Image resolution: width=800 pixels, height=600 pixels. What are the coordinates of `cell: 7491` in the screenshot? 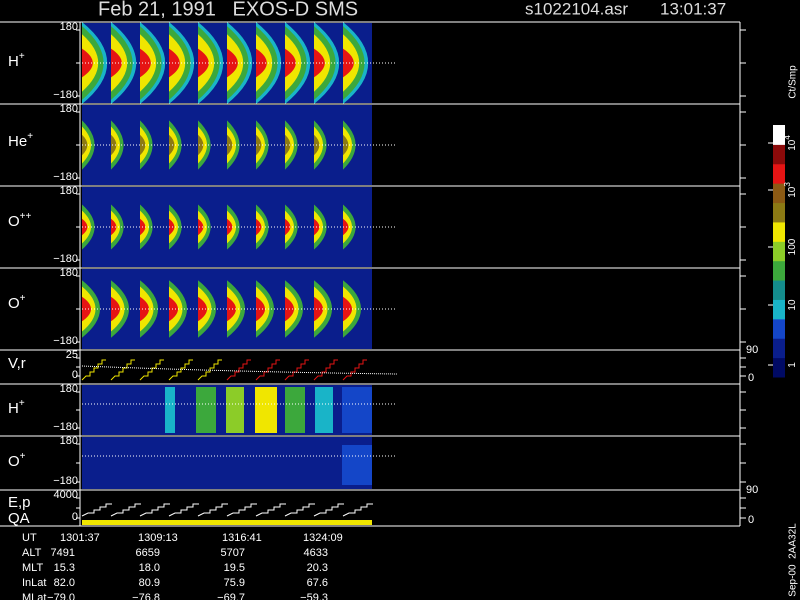 It's located at (63, 553).